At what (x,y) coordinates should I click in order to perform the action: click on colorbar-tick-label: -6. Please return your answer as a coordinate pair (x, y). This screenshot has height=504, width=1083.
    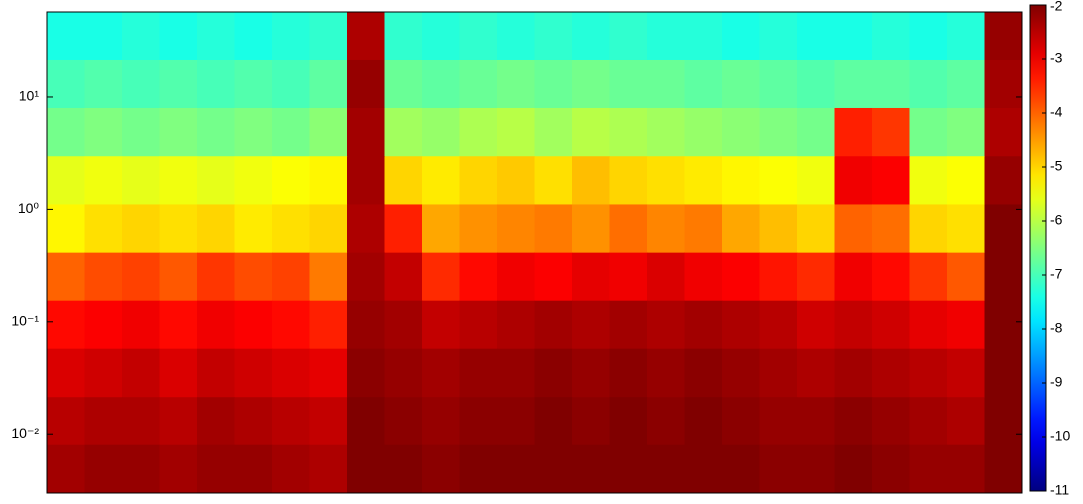
    Looking at the image, I should click on (1056, 220).